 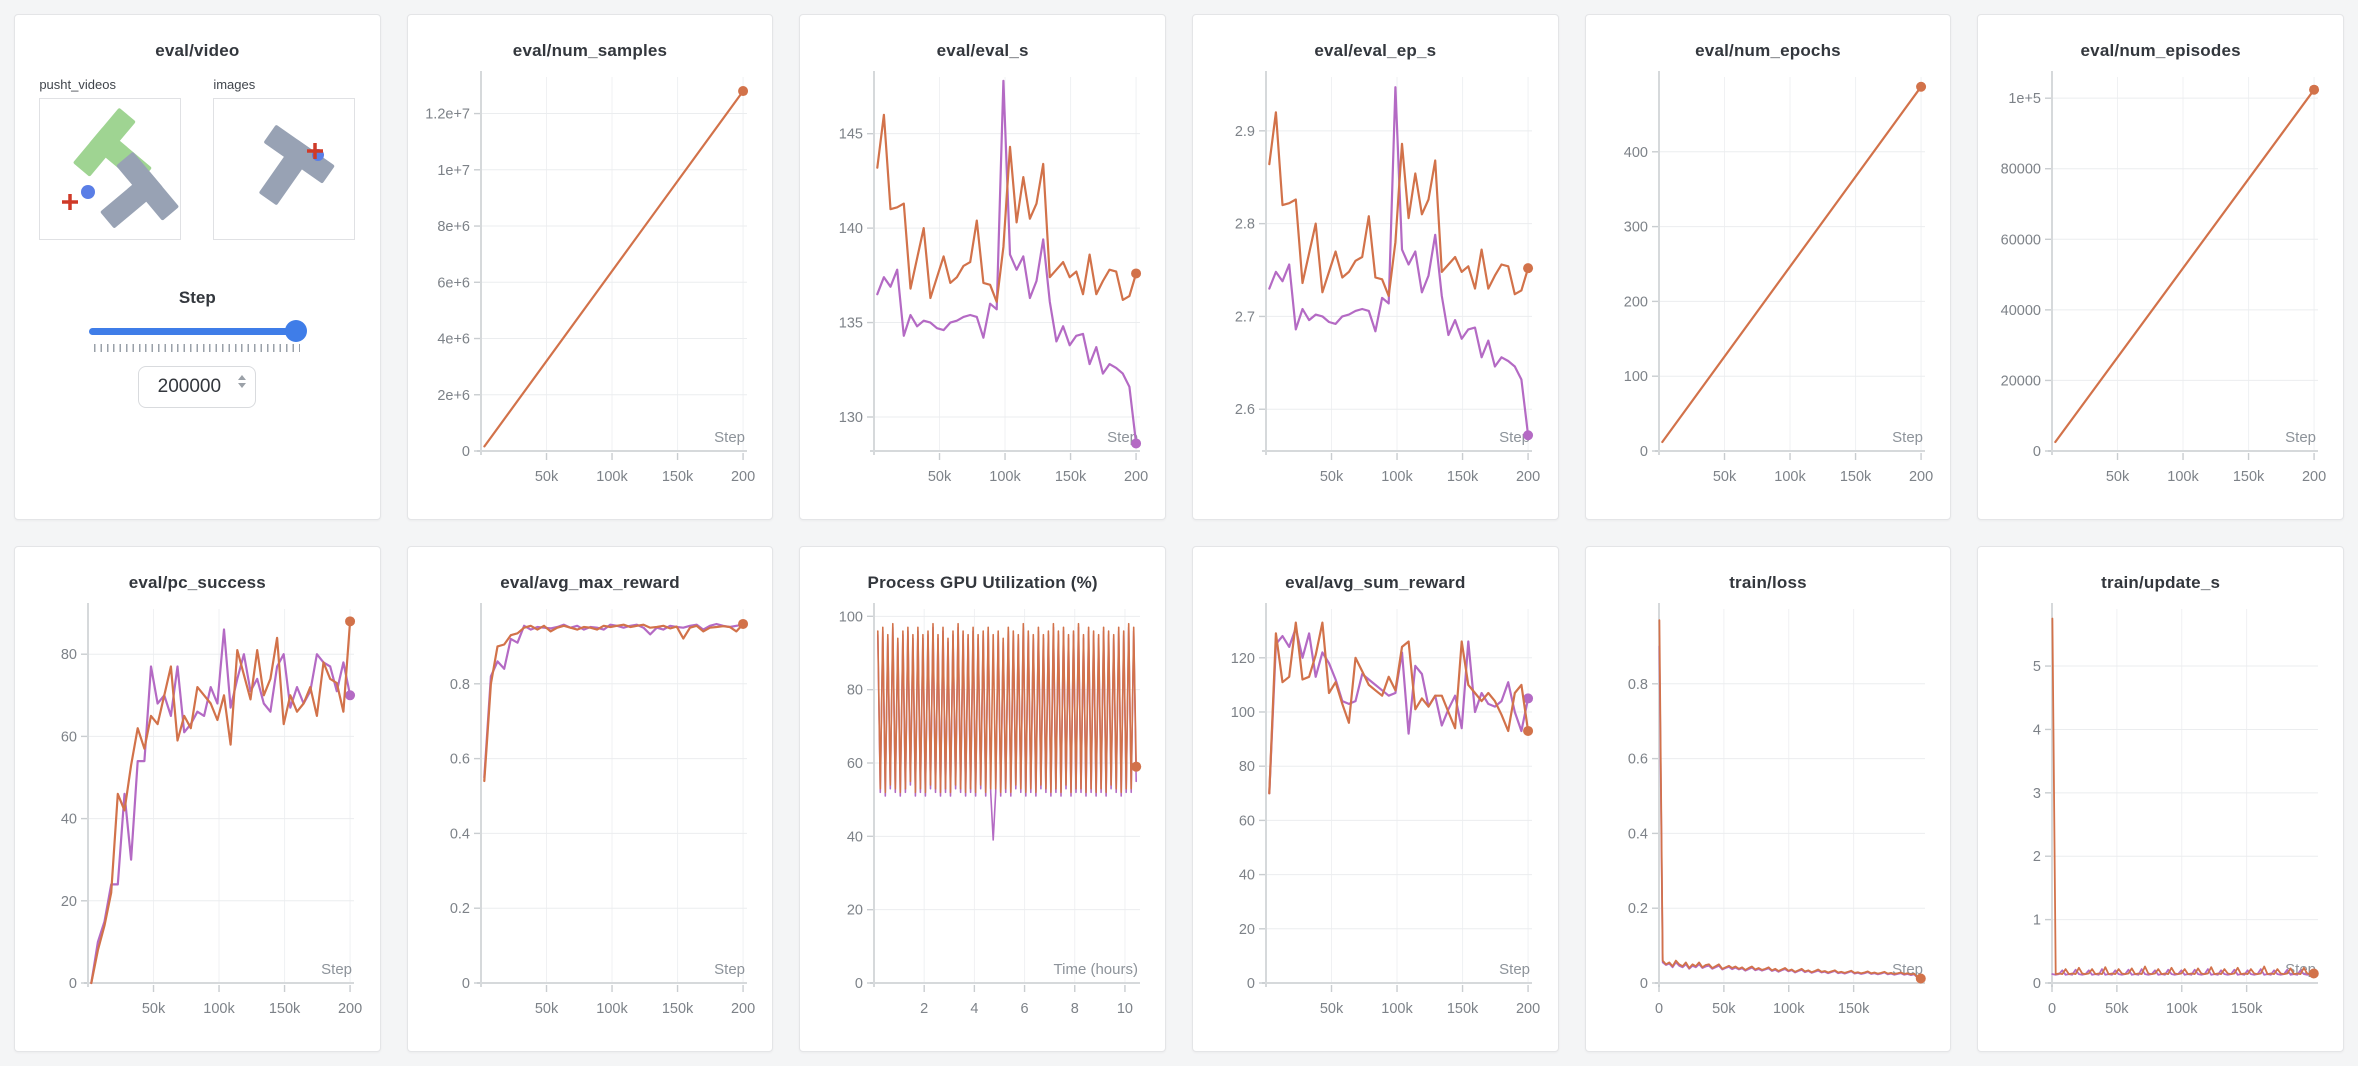 I want to click on y-tick-label: 1.2e+7, so click(x=447, y=115).